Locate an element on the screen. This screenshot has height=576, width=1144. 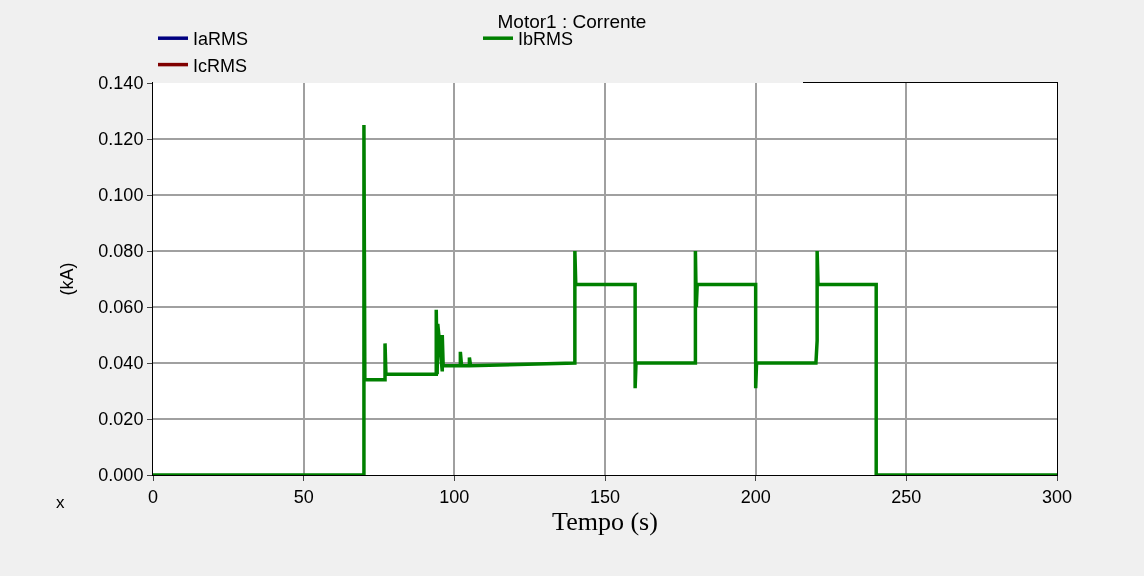
x-tick-label: 50 is located at coordinates (303, 496).